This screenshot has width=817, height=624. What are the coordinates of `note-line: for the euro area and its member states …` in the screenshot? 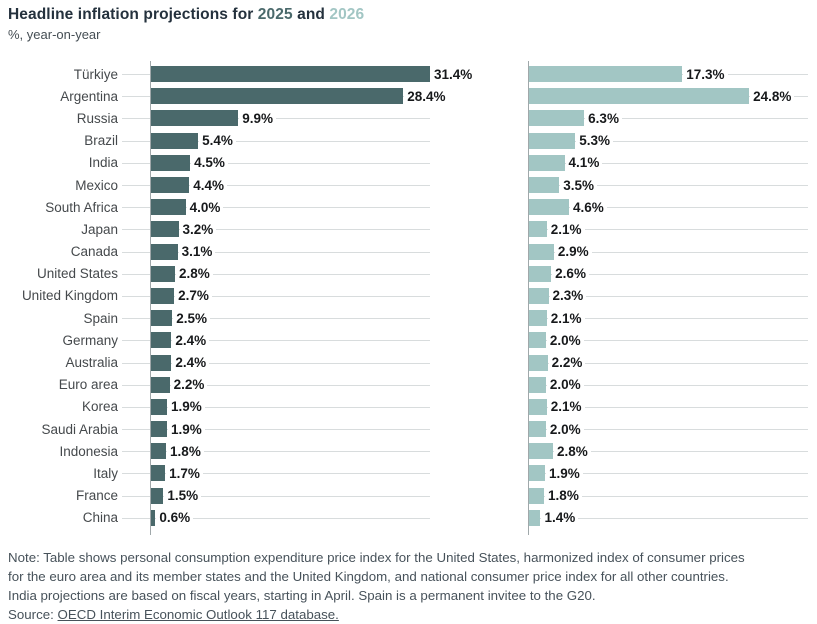 It's located at (368, 576).